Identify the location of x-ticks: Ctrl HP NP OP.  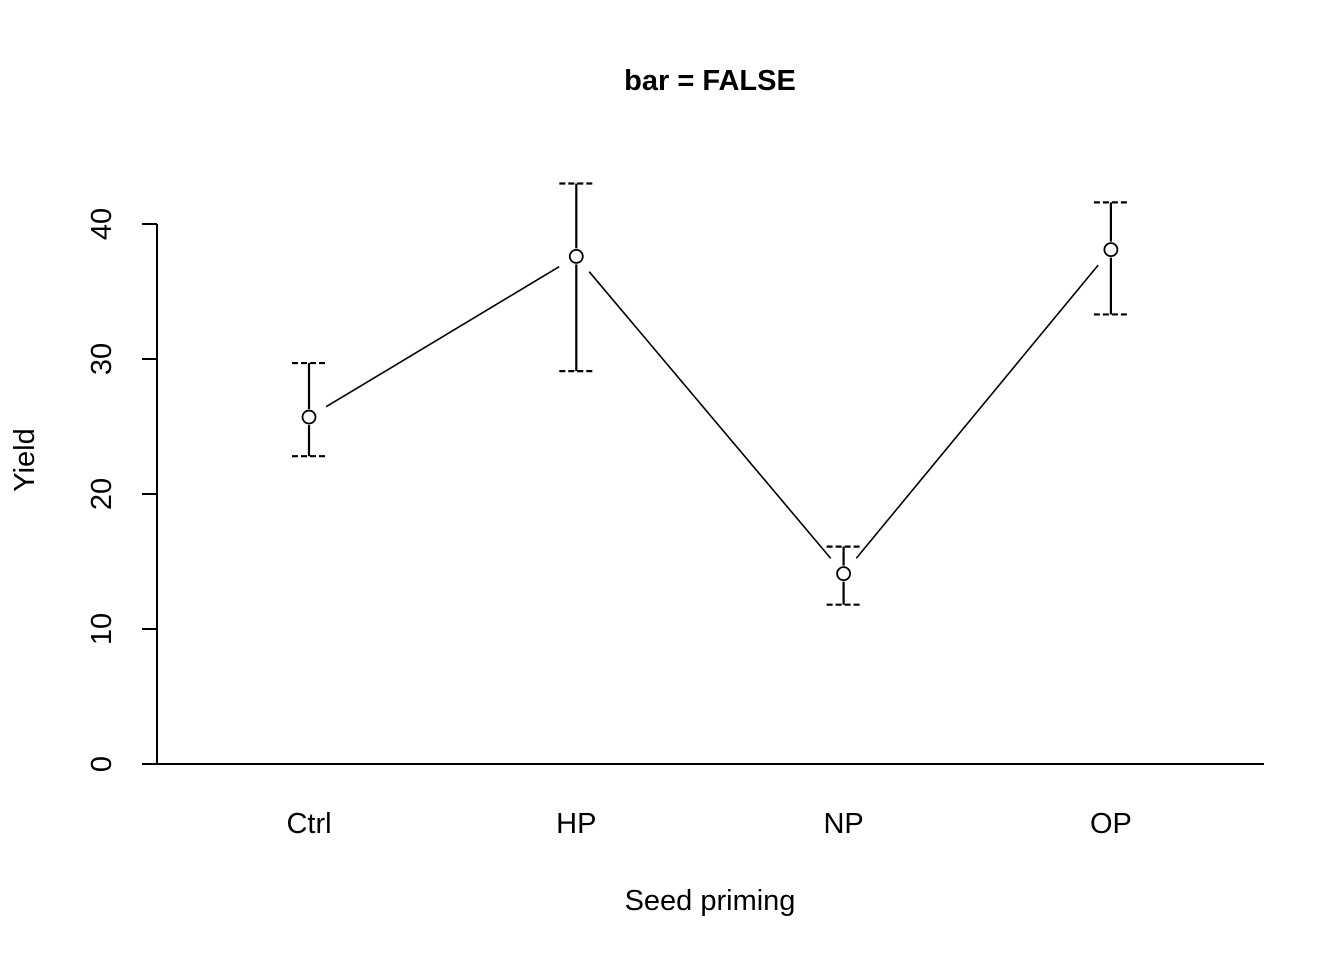
(708, 824).